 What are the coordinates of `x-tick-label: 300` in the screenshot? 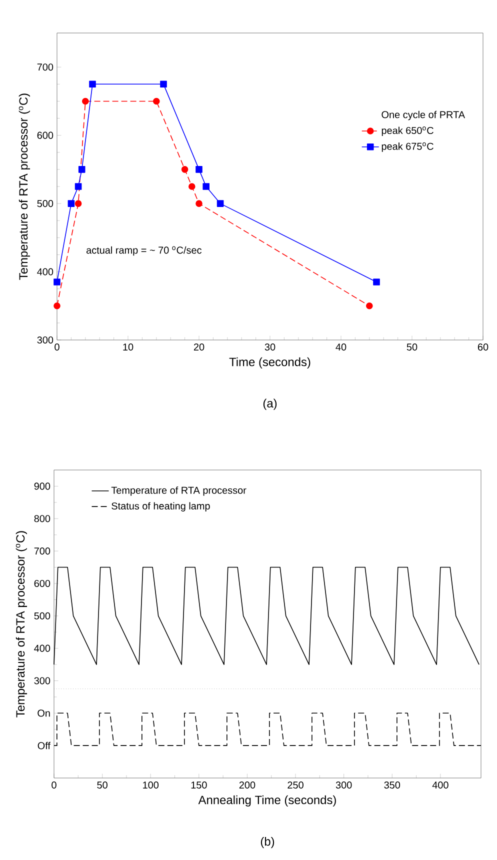 It's located at (344, 785).